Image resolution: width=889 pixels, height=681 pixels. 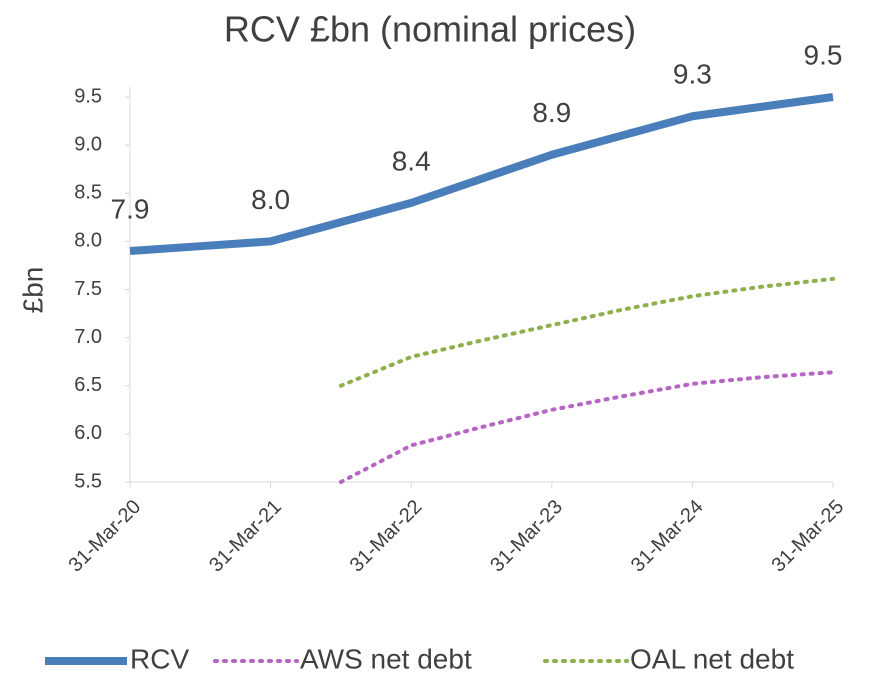 What do you see at coordinates (32, 290) in the screenshot?
I see `y-axis-label: £bn` at bounding box center [32, 290].